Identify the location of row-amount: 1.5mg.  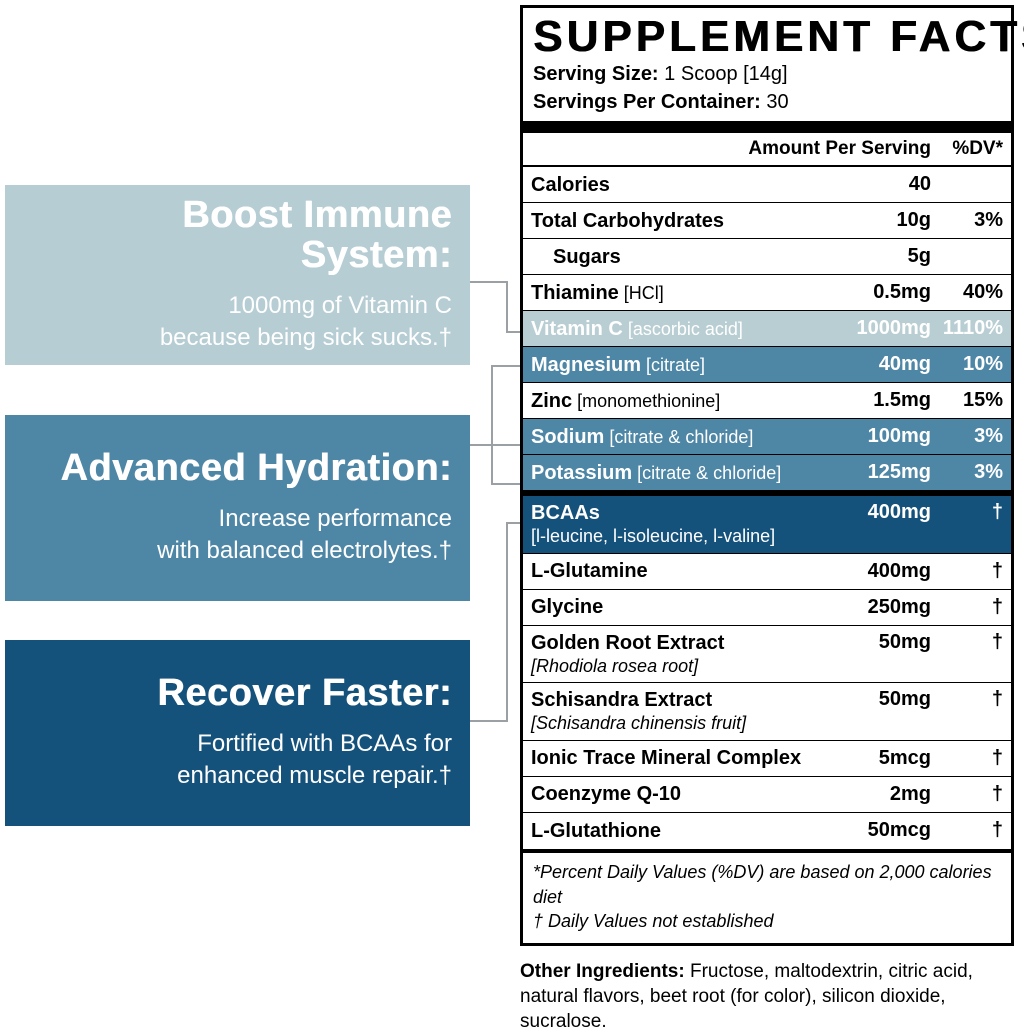
(902, 400).